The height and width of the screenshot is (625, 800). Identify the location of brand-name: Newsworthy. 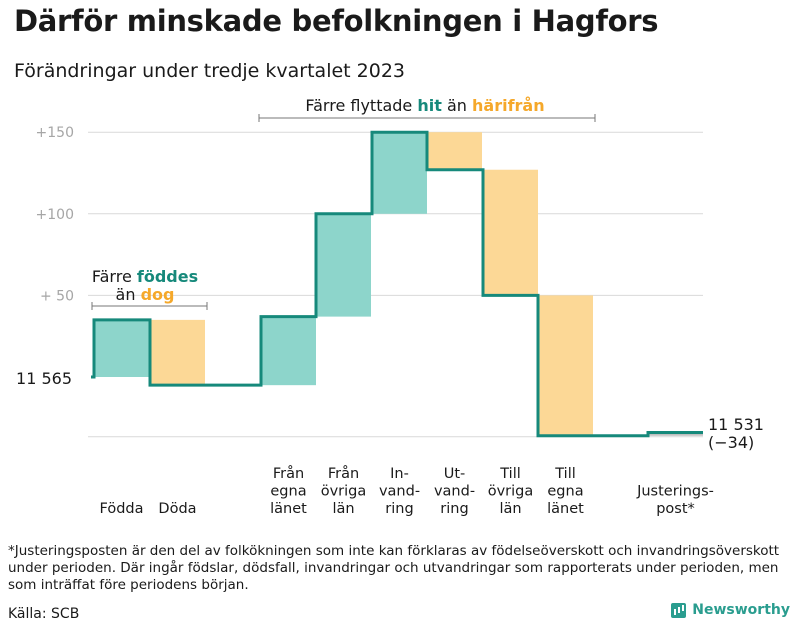
(741, 610).